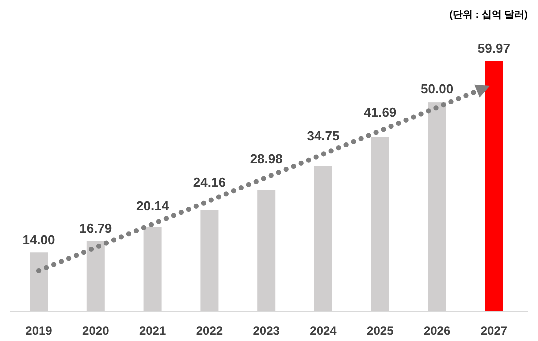  What do you see at coordinates (489, 15) in the screenshot?
I see `text: (단위 : 십억 달러)` at bounding box center [489, 15].